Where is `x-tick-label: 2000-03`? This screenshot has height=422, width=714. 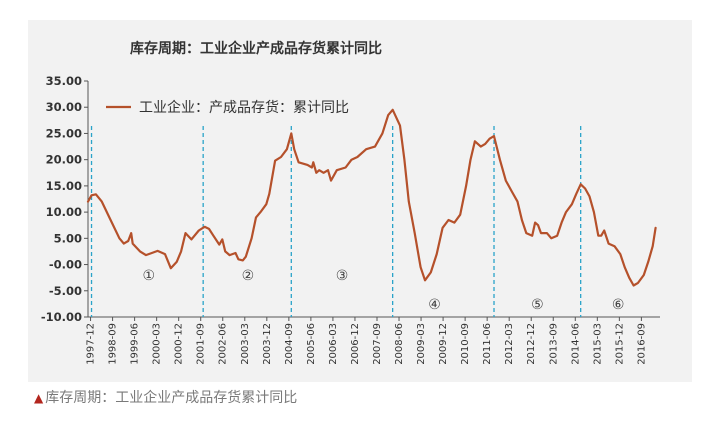
x-tick-label: 2000-03 is located at coordinates (157, 344).